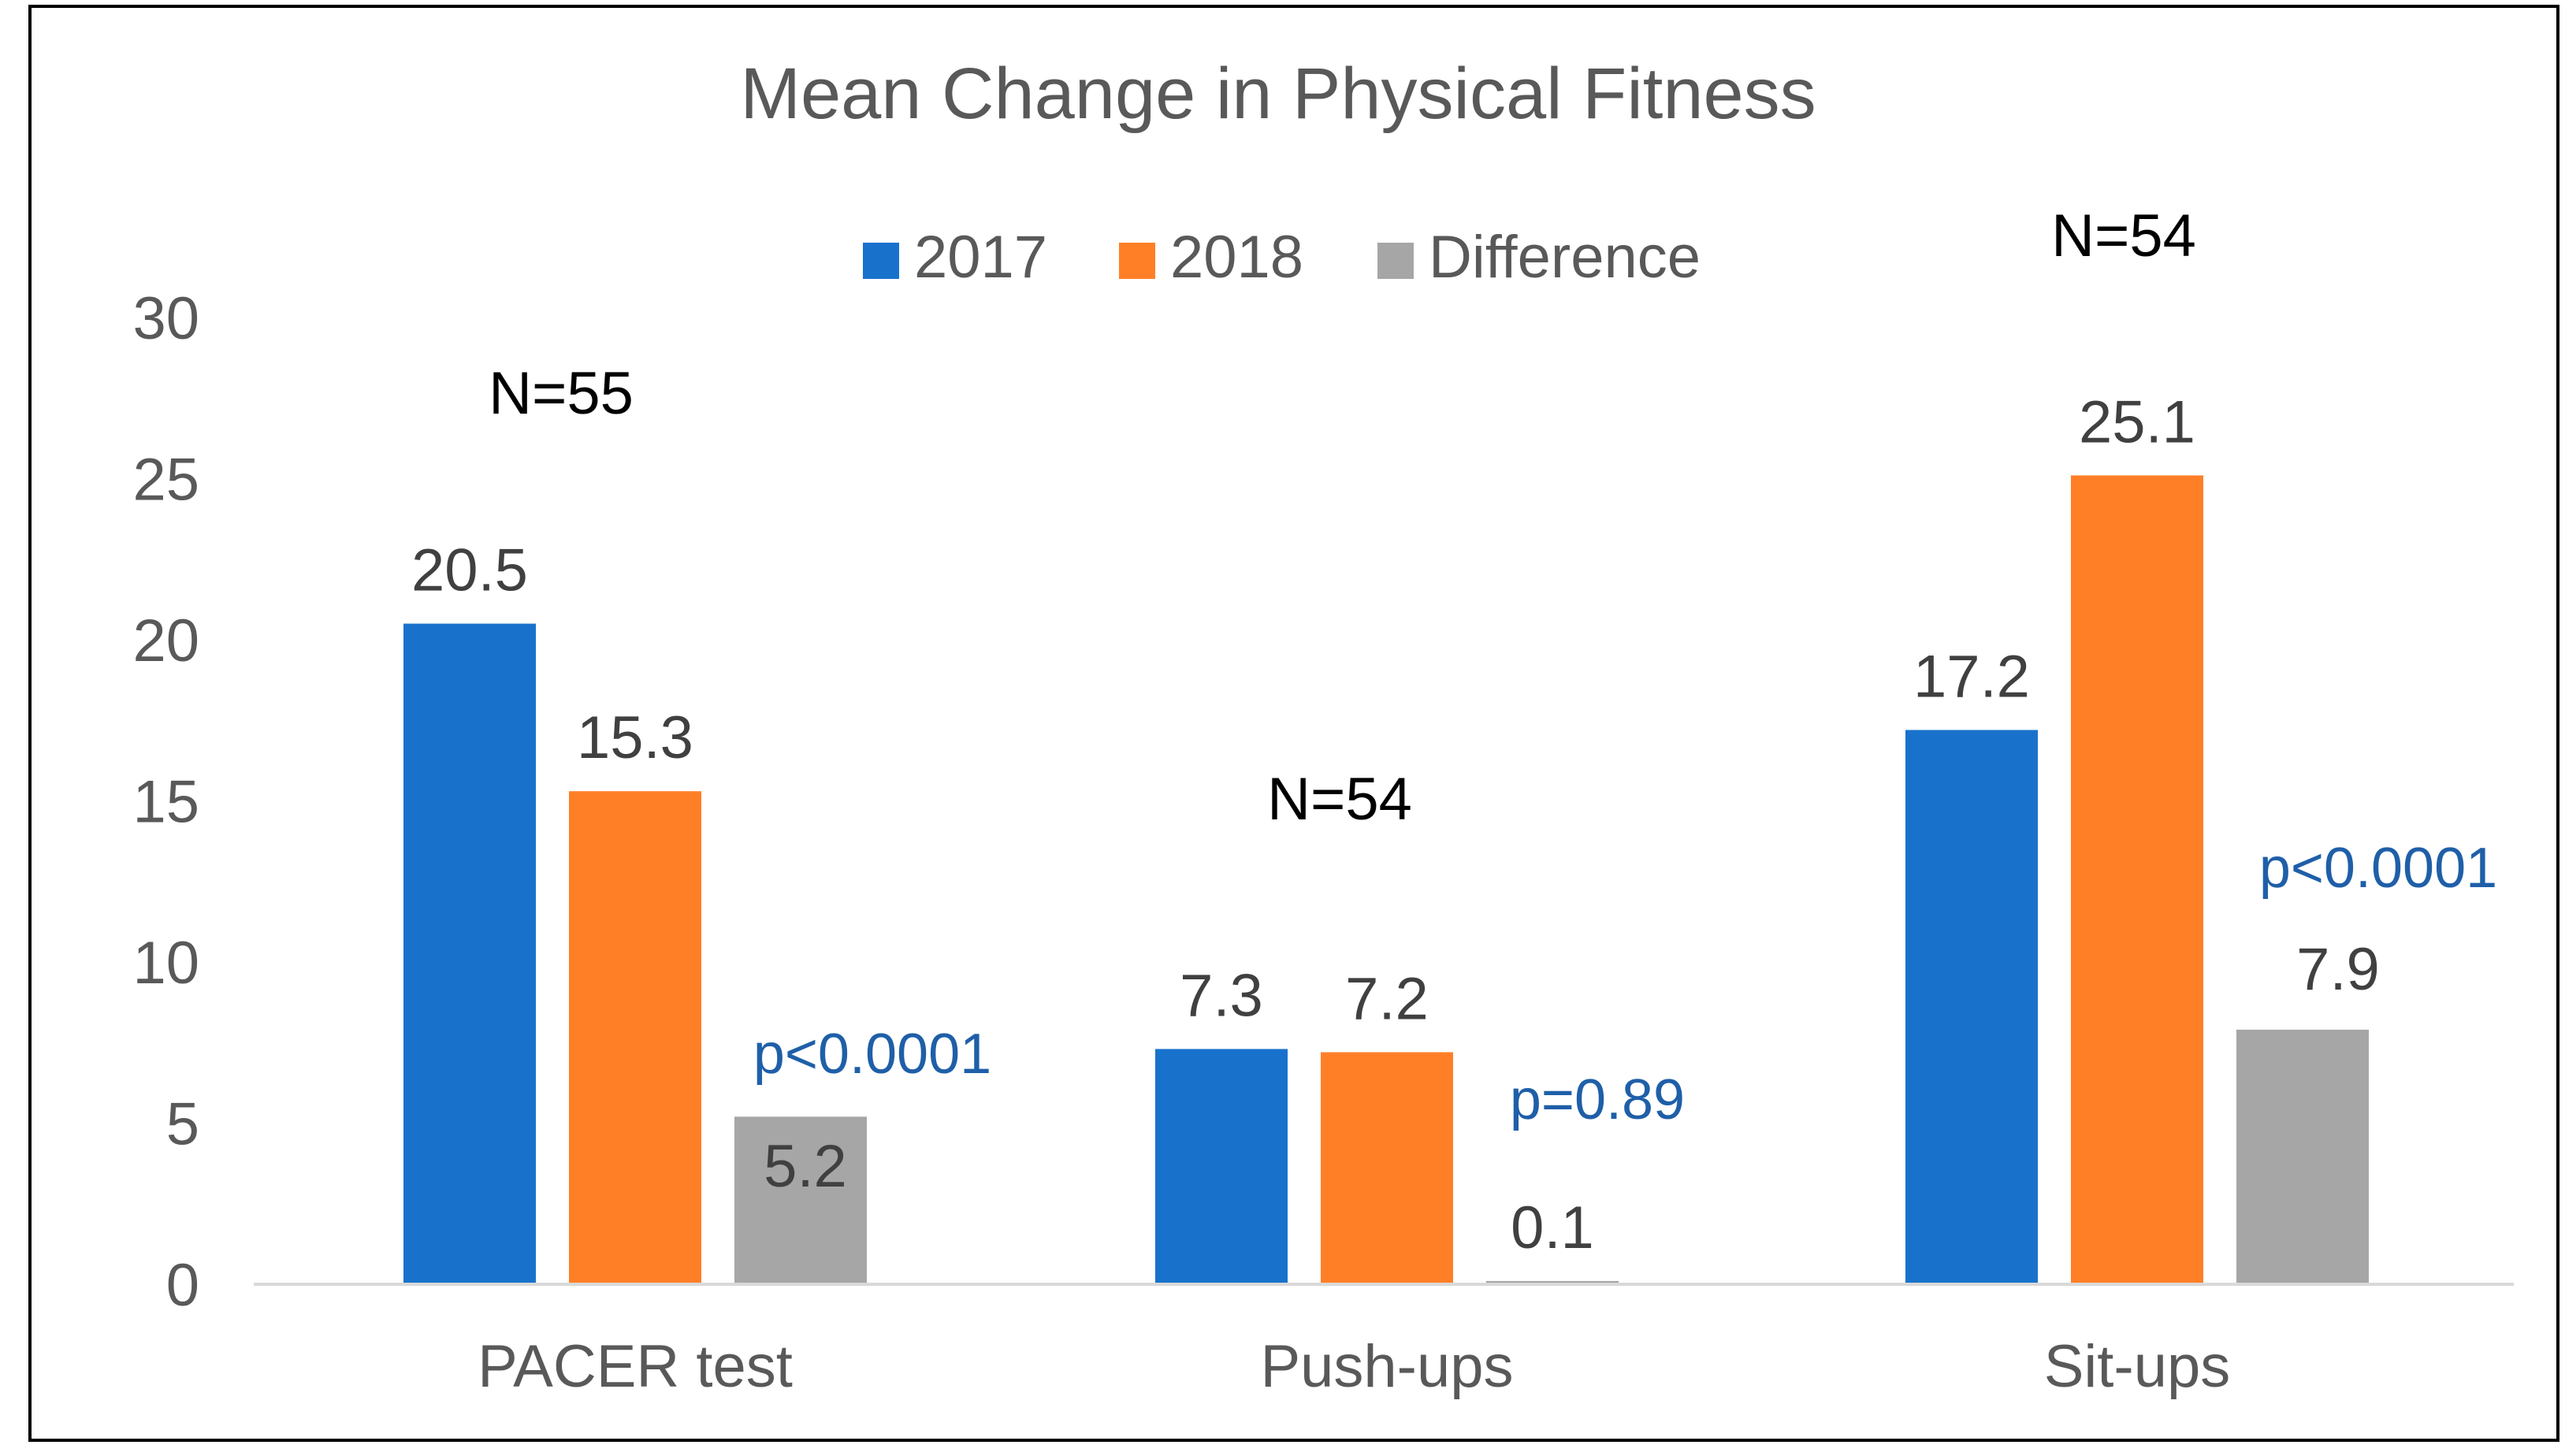  I want to click on y-tick-label: 0, so click(183, 1285).